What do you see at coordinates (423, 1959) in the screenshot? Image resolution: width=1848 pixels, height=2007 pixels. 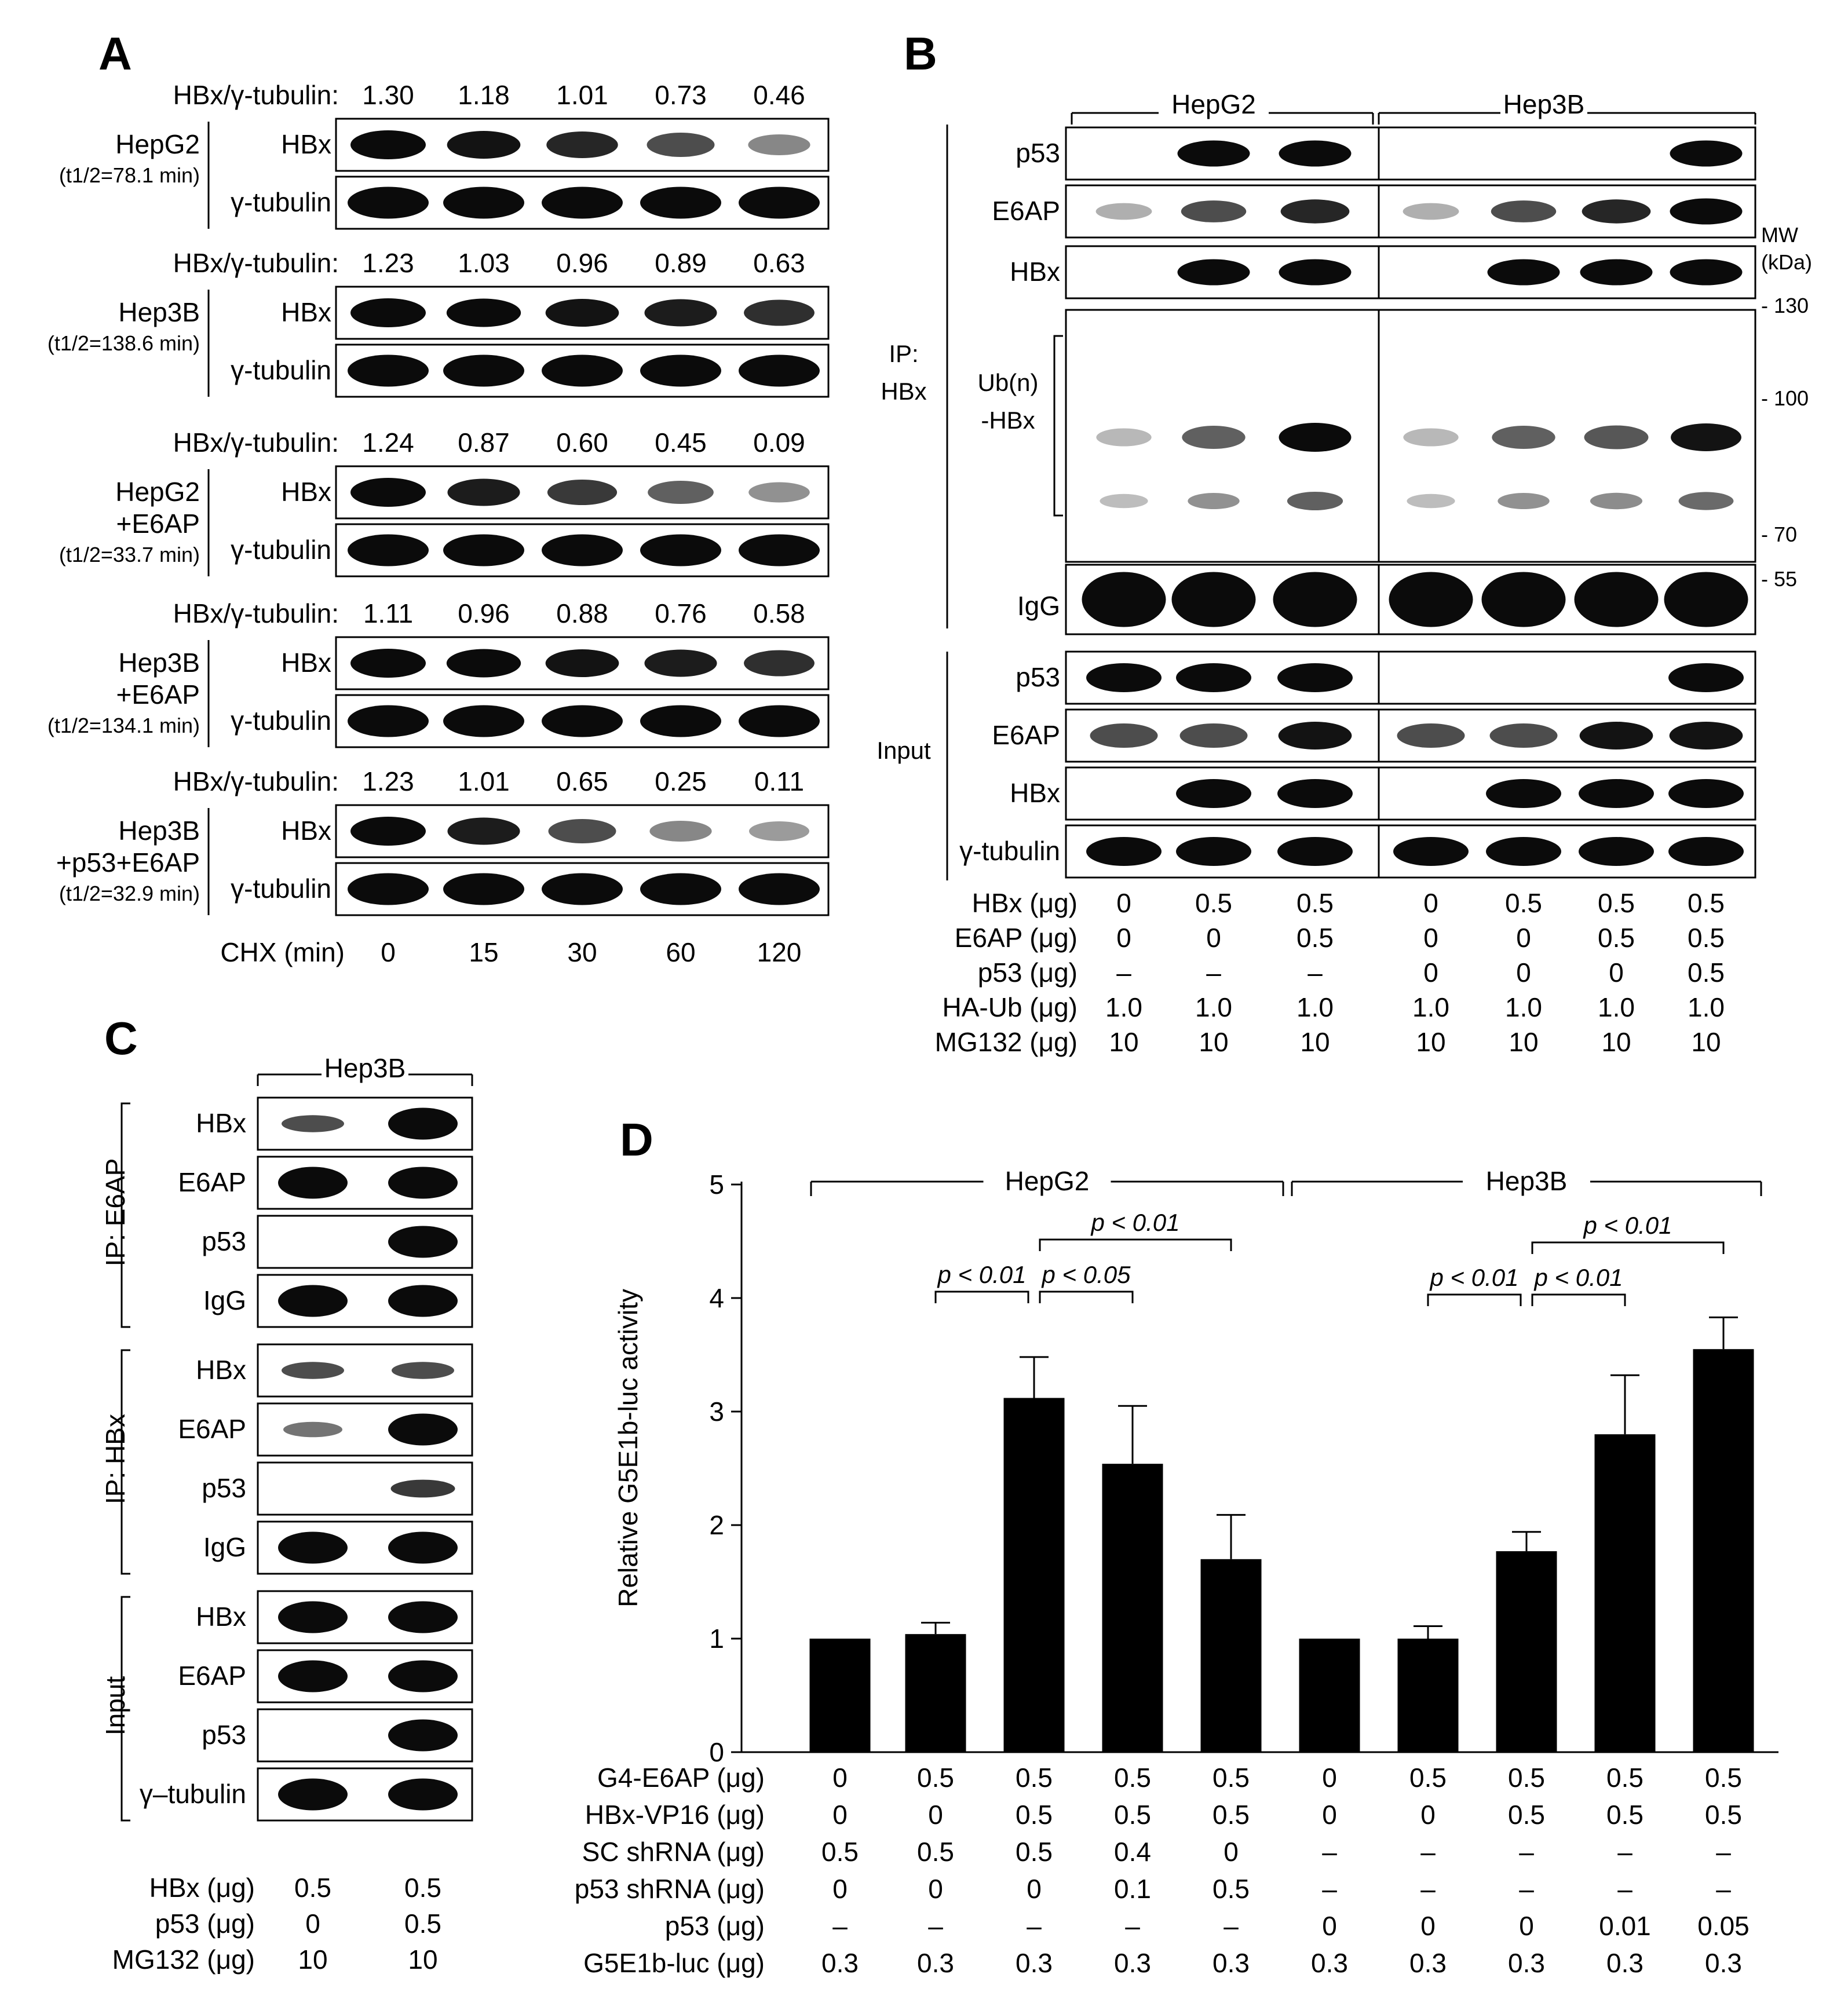 I see `c-treatment-value: 10` at bounding box center [423, 1959].